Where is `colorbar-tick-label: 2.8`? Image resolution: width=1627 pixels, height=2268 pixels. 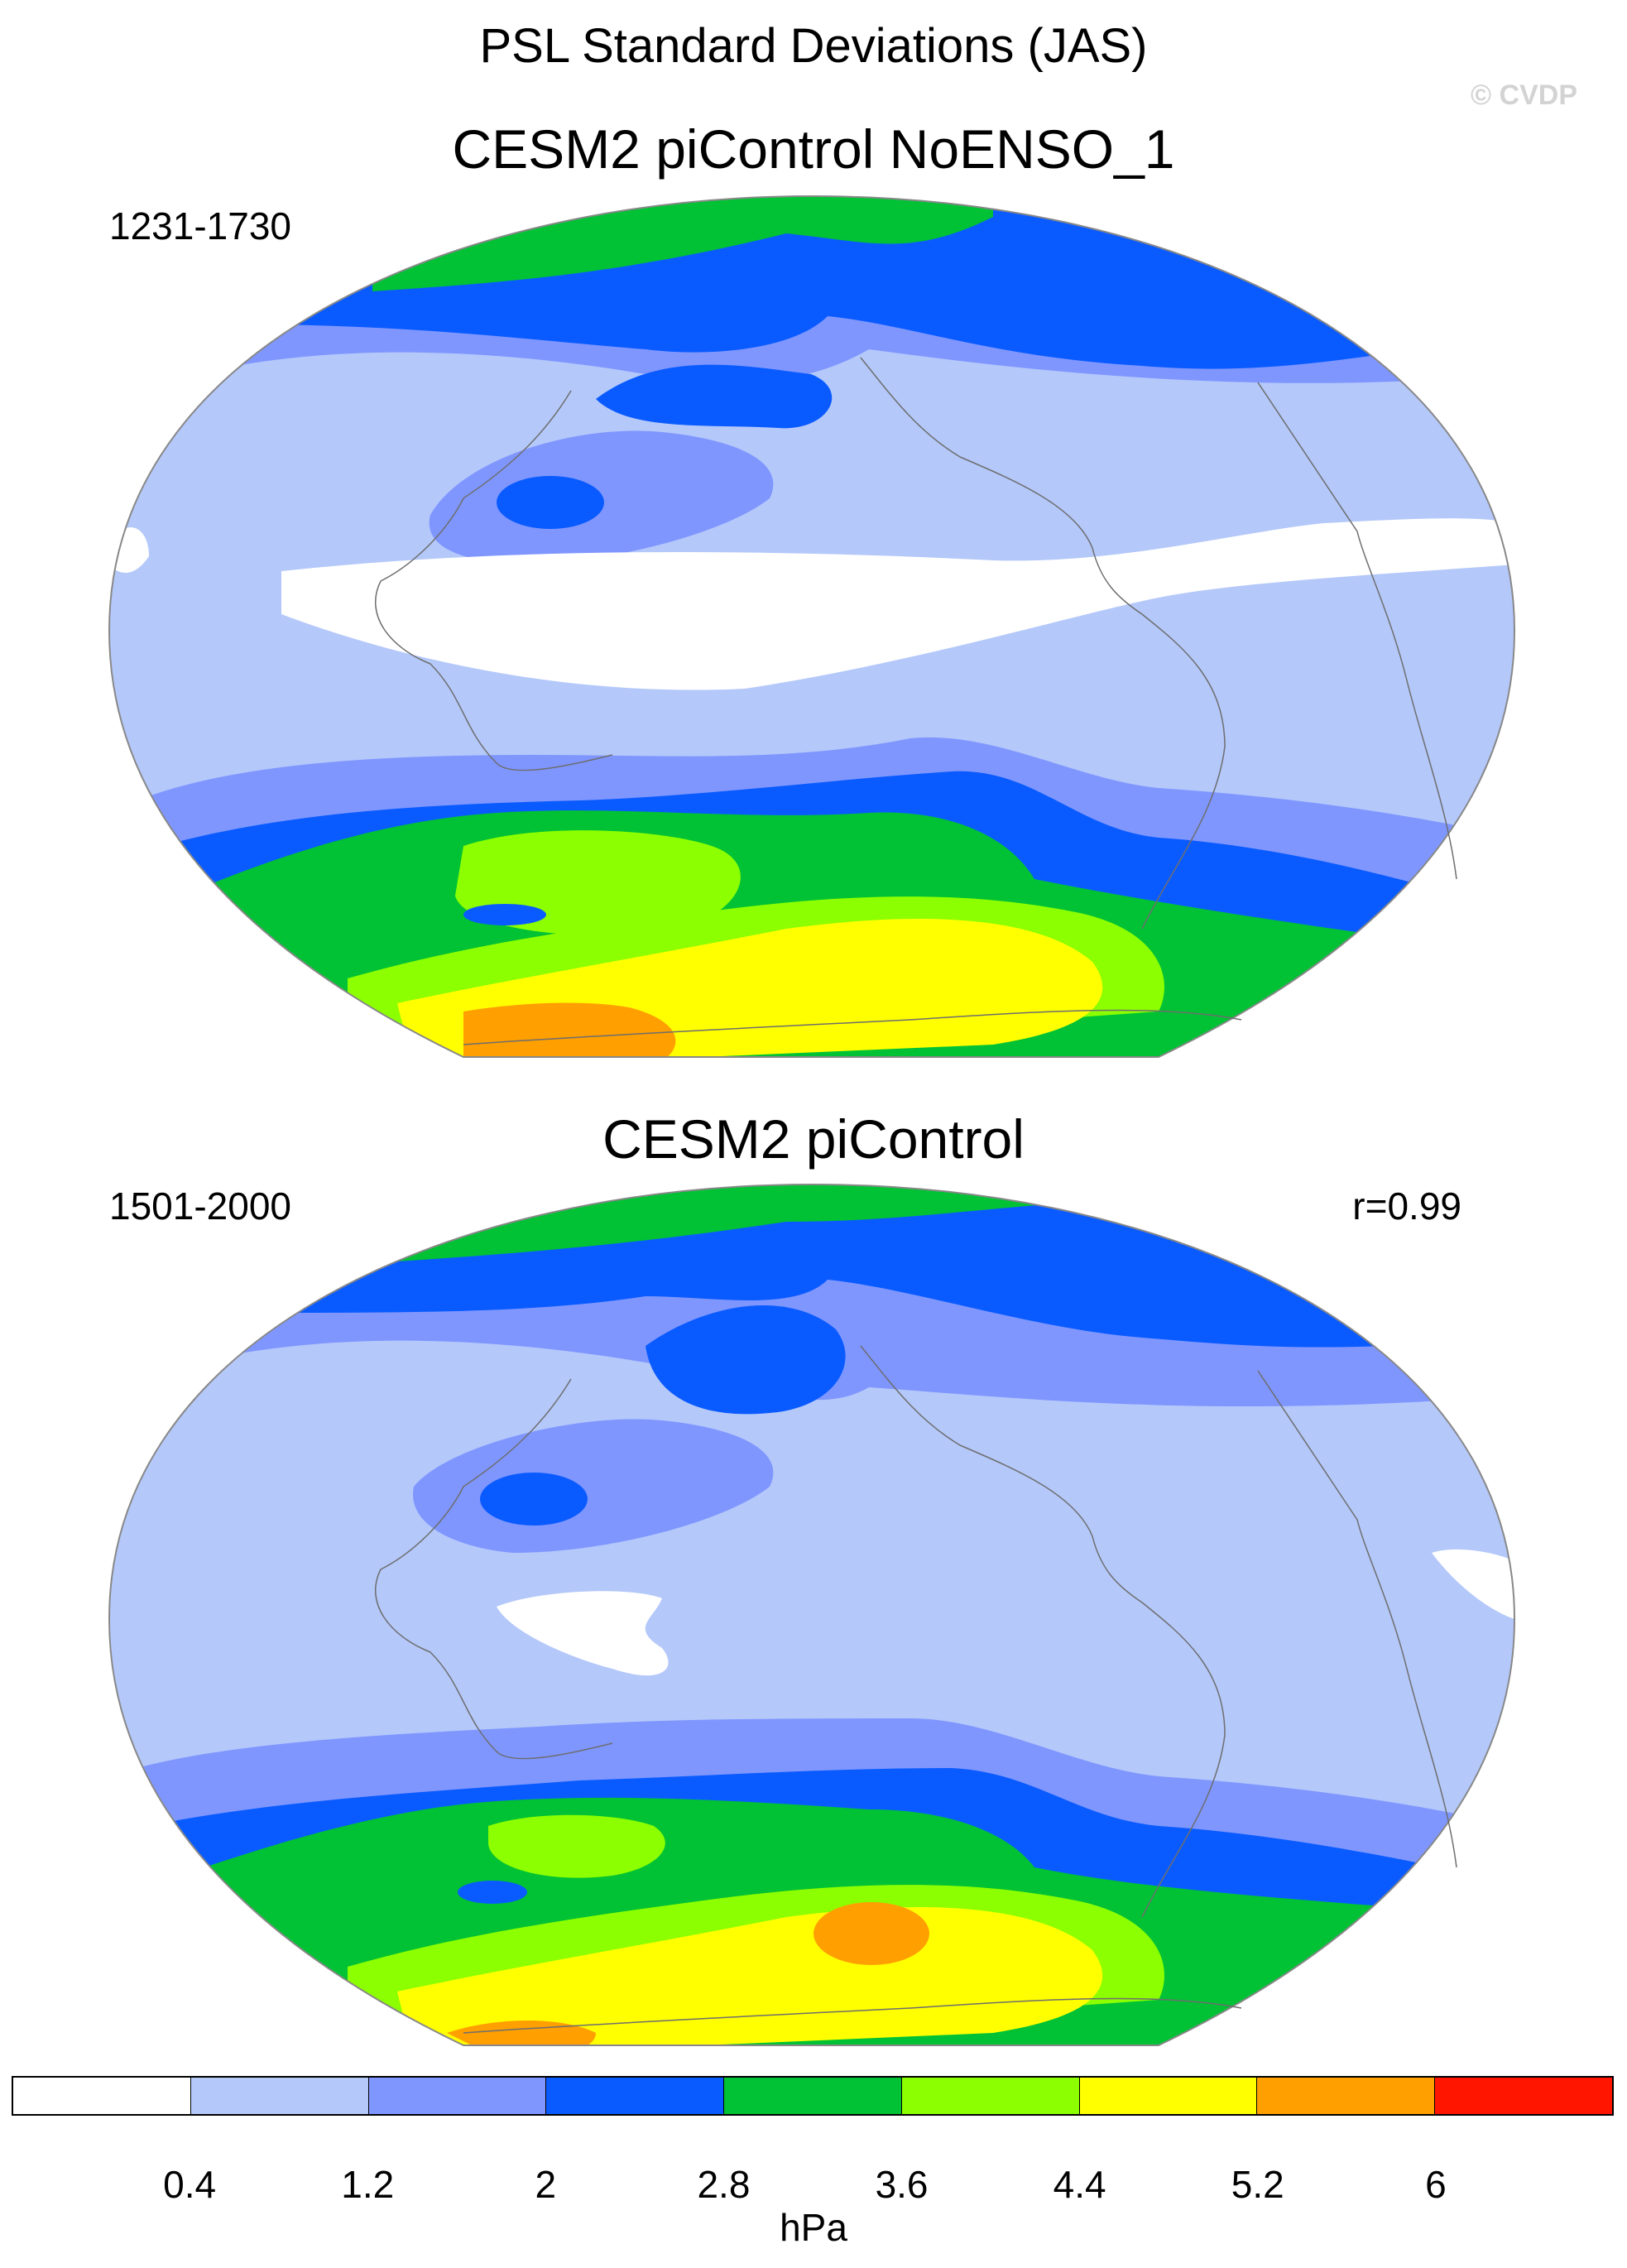
colorbar-tick-label: 2.8 is located at coordinates (724, 2184).